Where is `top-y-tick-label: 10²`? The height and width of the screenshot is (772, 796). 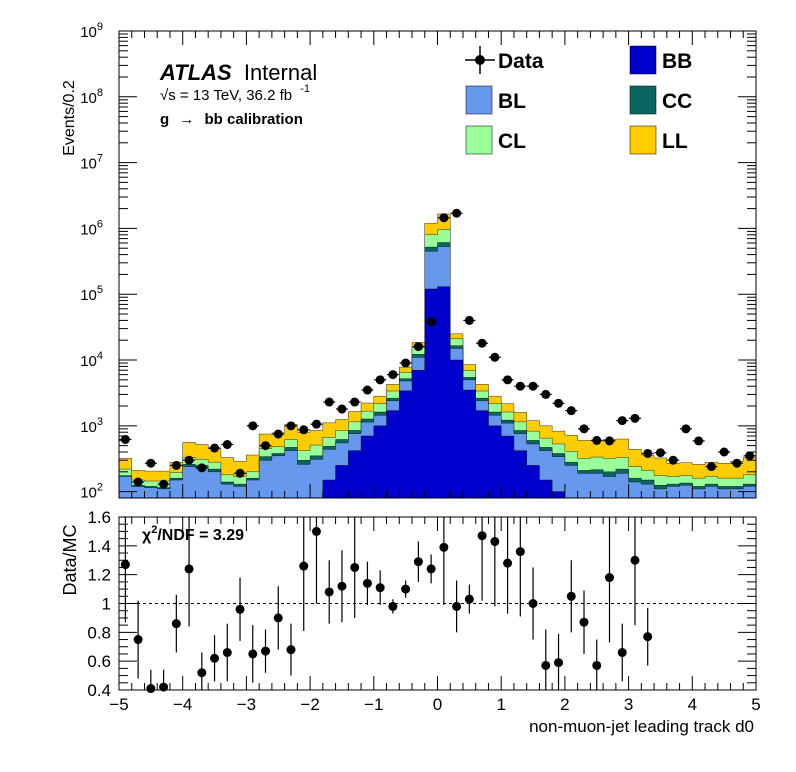
top-y-tick-label: 10² is located at coordinates (91, 492).